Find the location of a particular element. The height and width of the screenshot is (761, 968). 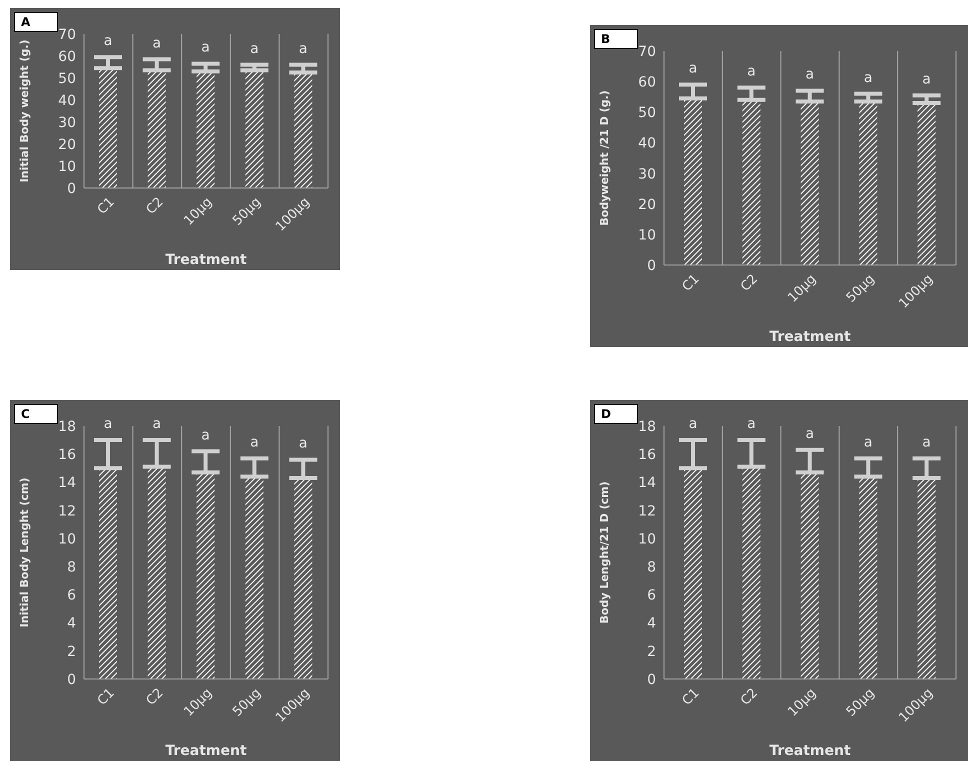

chart-title: A is located at coordinates (36, 22).